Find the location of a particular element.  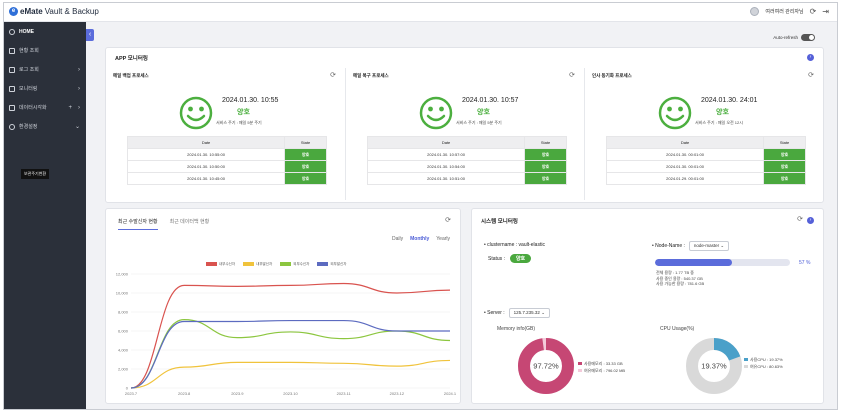

process-datetime: 2024.01.30. 24:01 is located at coordinates (729, 100).